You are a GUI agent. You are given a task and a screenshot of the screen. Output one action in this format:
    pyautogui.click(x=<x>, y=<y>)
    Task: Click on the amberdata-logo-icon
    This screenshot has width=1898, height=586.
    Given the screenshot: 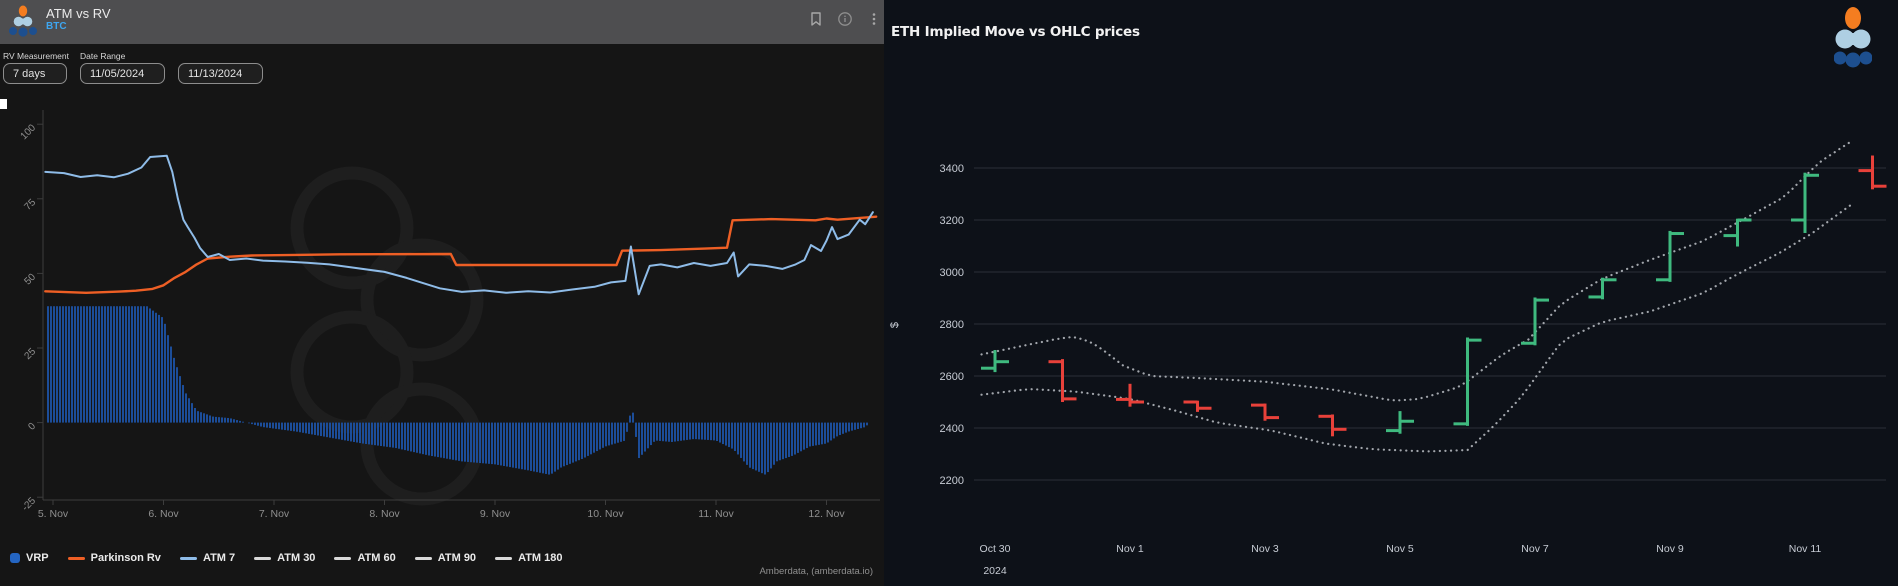 What is the action you would take?
    pyautogui.click(x=1853, y=37)
    